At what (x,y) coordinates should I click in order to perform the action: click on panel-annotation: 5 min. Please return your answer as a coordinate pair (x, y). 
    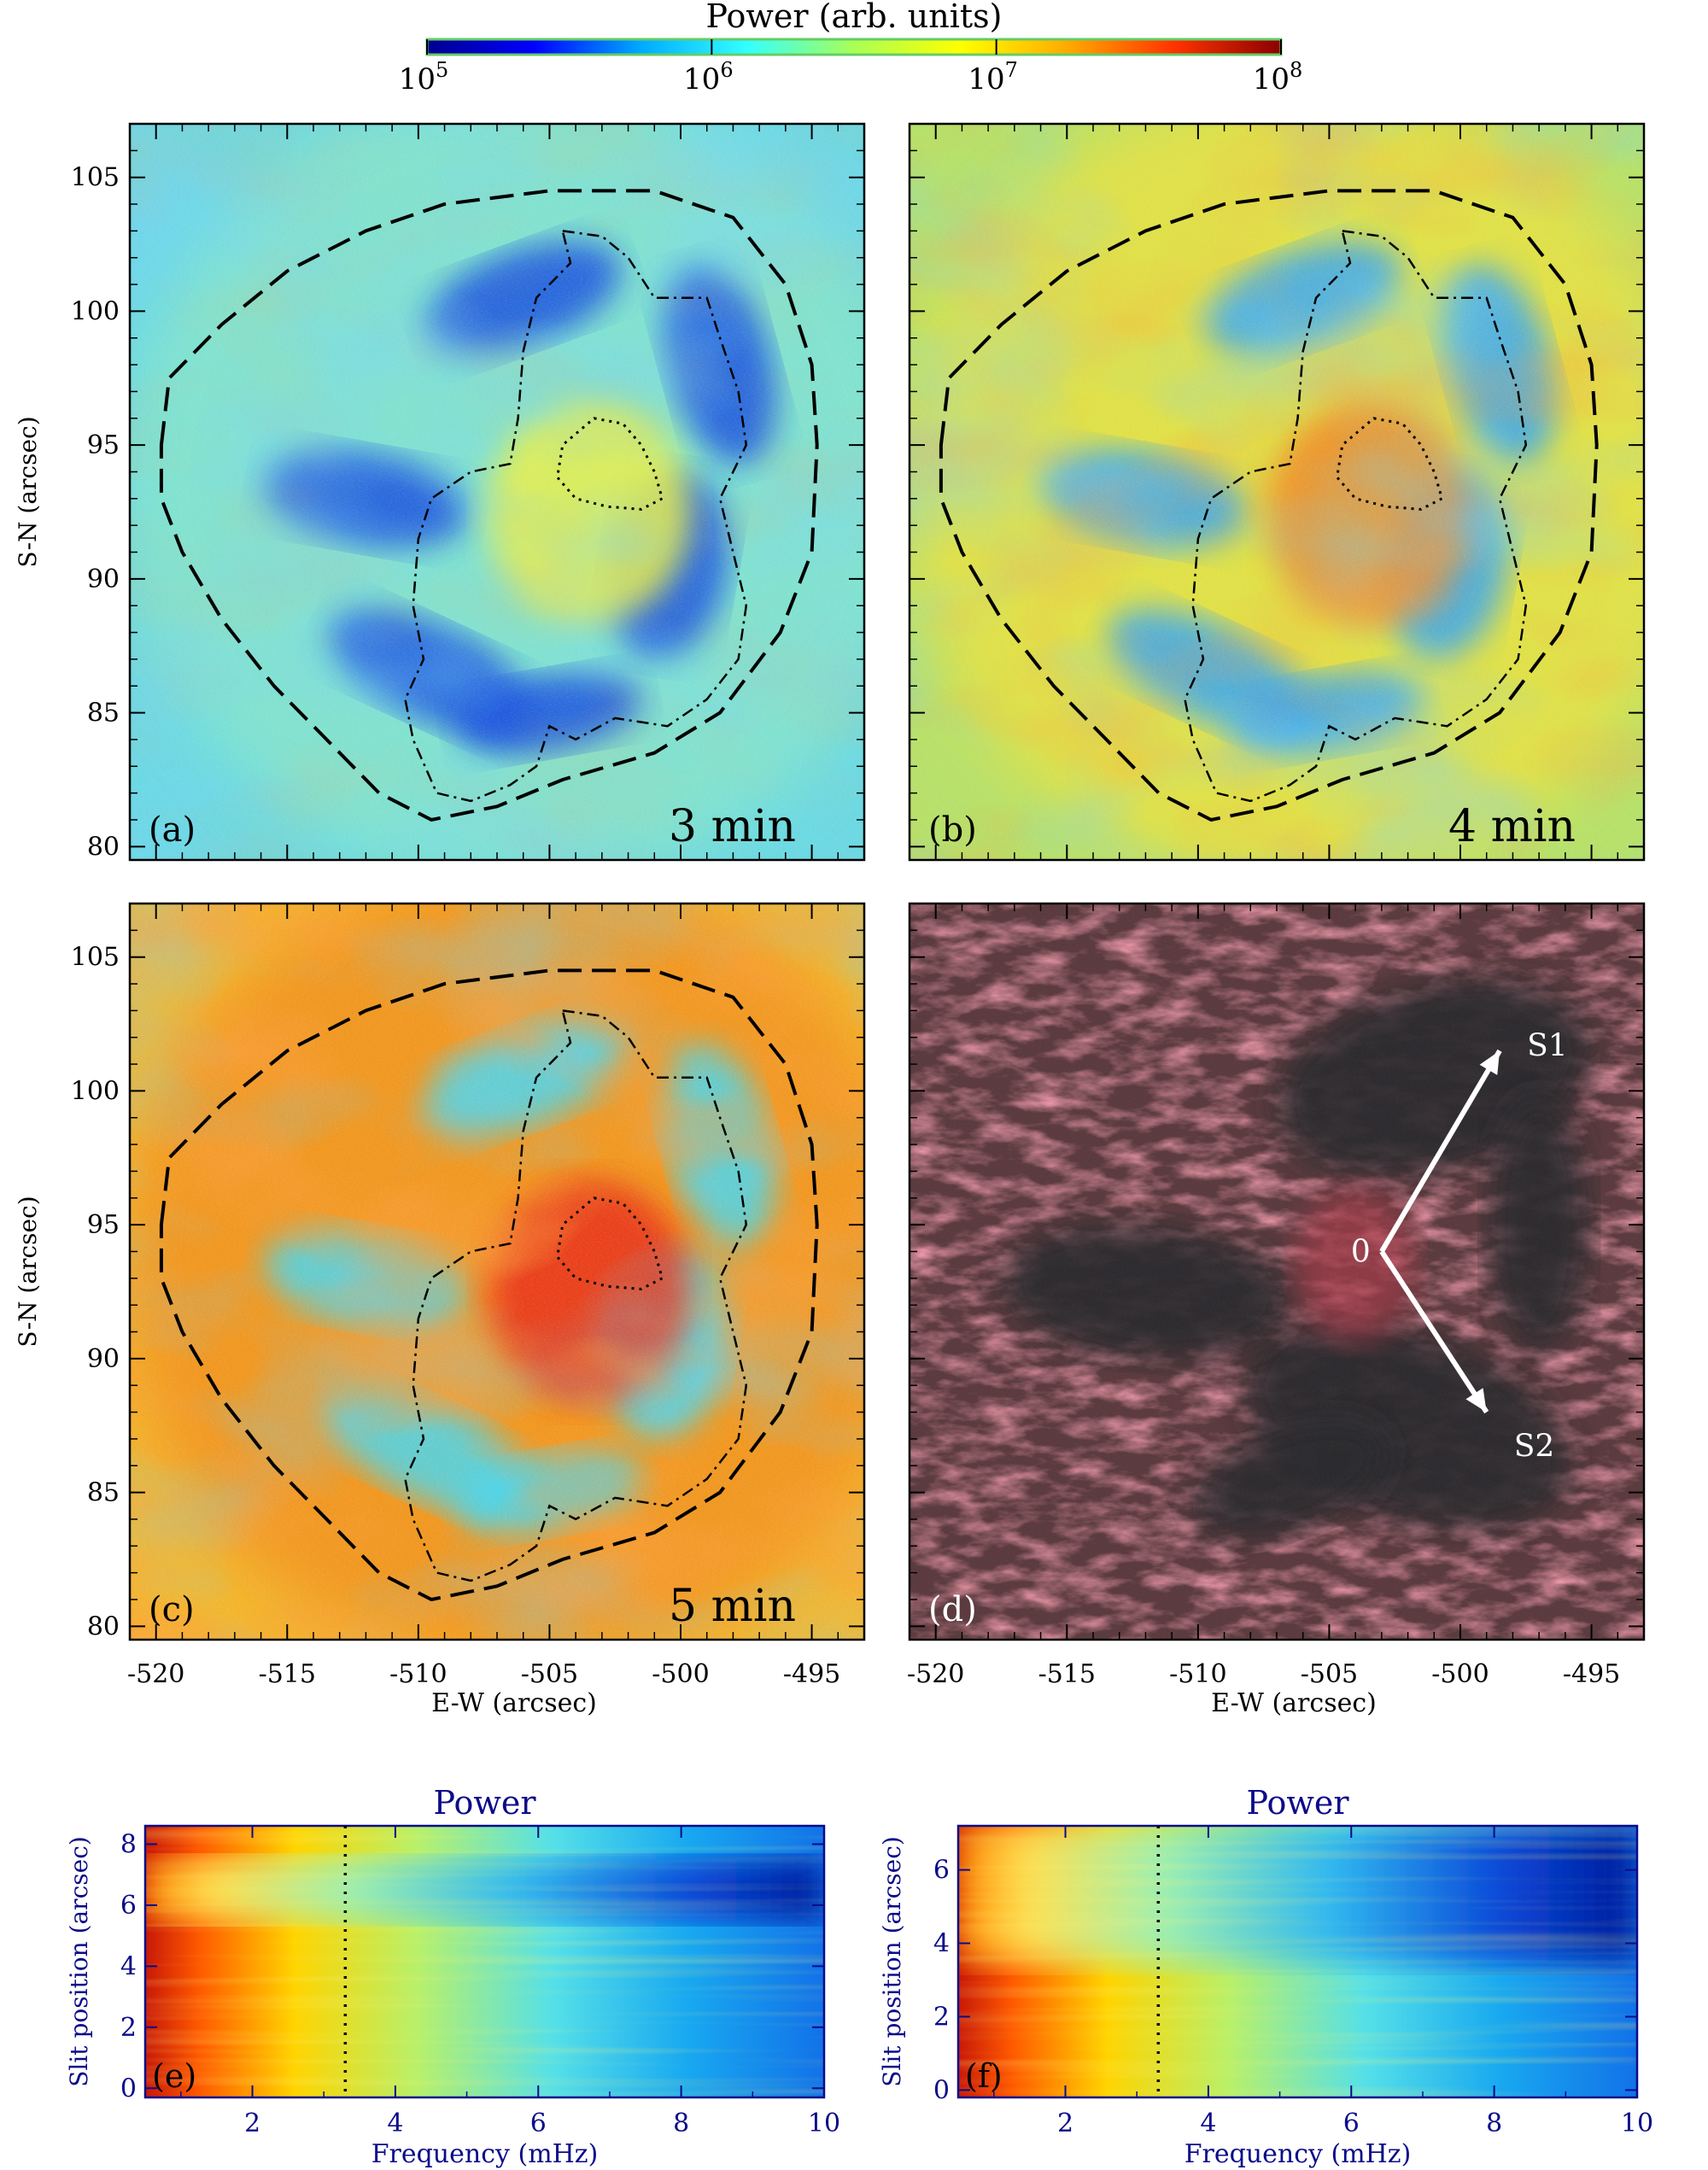
    Looking at the image, I should click on (732, 1606).